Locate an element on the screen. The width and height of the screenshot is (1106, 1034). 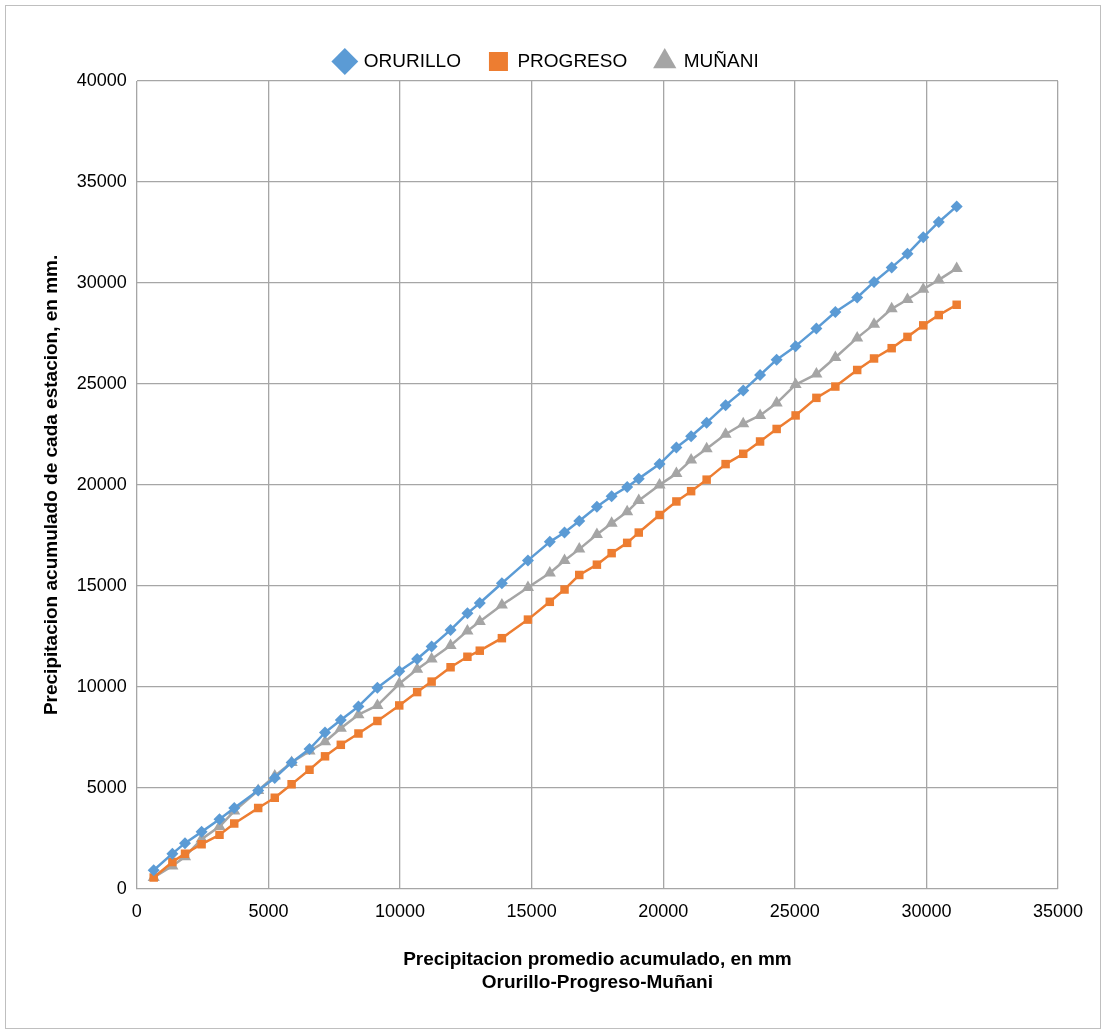
x-tick-label: 35000 is located at coordinates (1058, 910).